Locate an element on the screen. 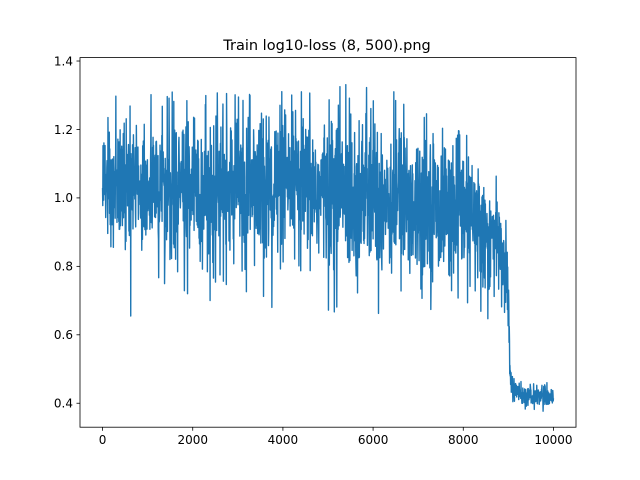  y-tick-label: 1.2 is located at coordinates (63, 130).